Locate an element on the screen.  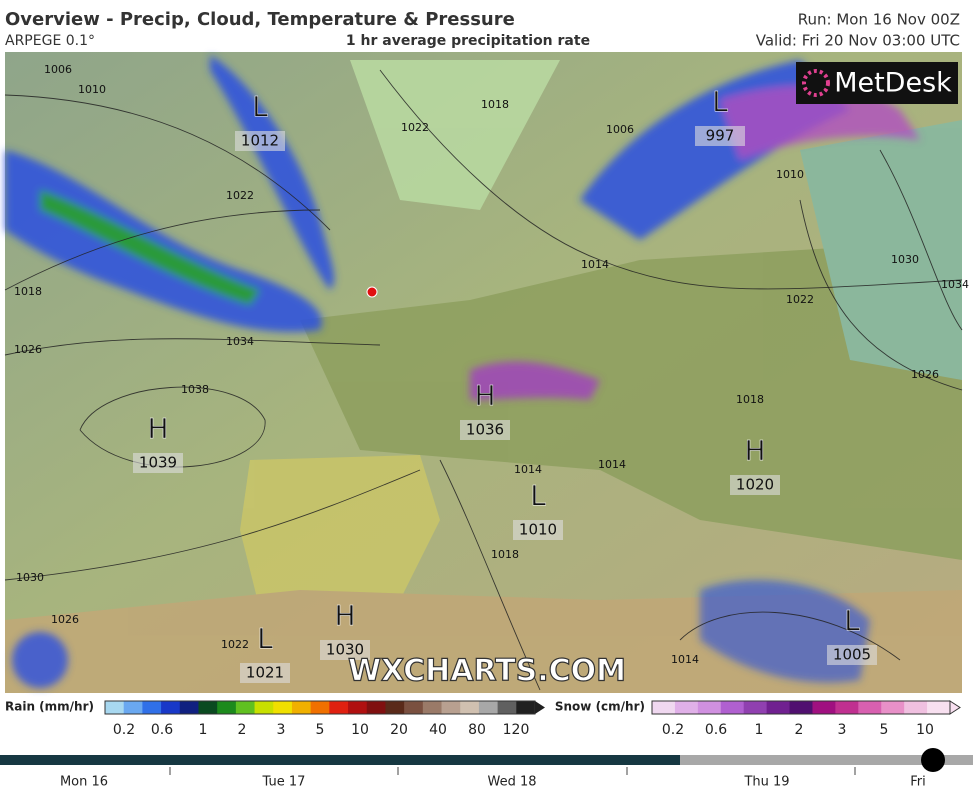
pressure-value: 1030 is located at coordinates (345, 650).